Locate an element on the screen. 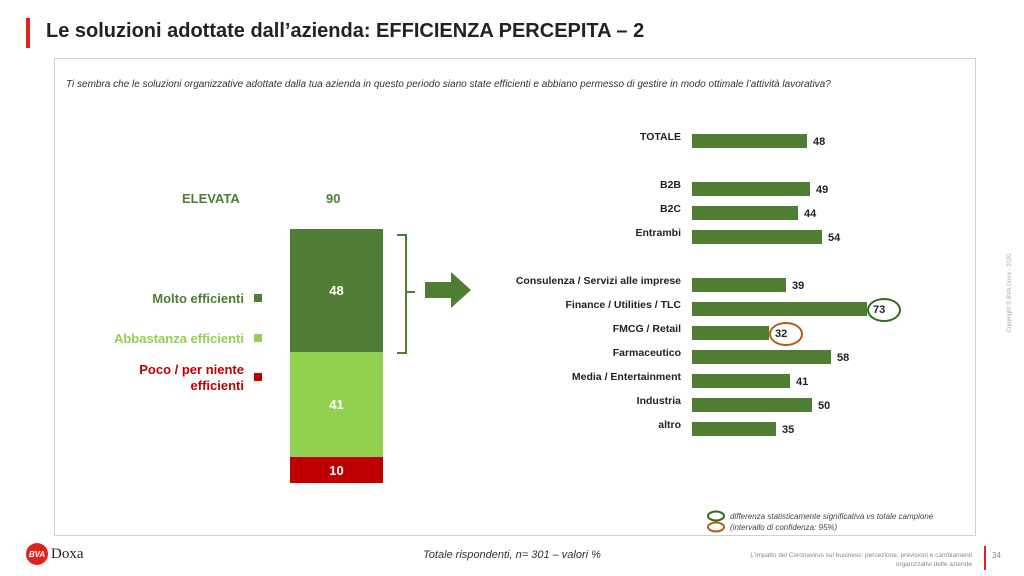 This screenshot has width=1024, height=576. legend-poco-swatch is located at coordinates (258, 377).